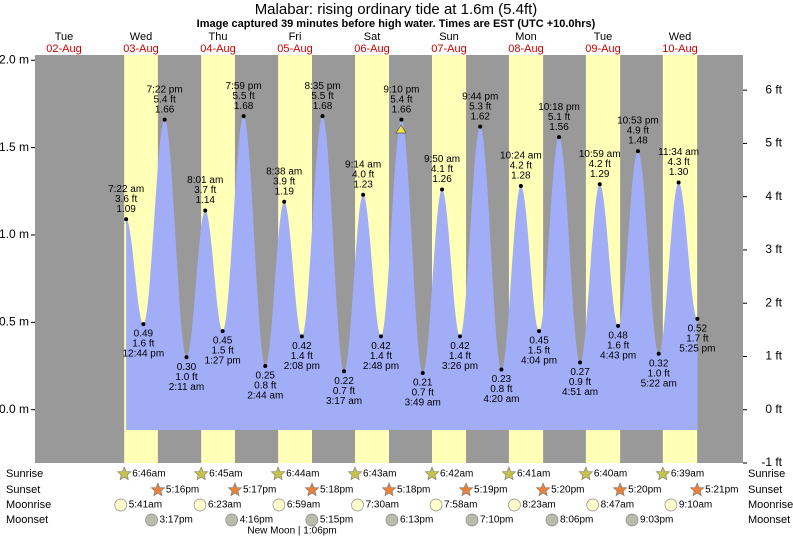 This screenshot has width=793, height=538. What do you see at coordinates (442, 169) in the screenshot?
I see `extreme-label: 4.1 ft` at bounding box center [442, 169].